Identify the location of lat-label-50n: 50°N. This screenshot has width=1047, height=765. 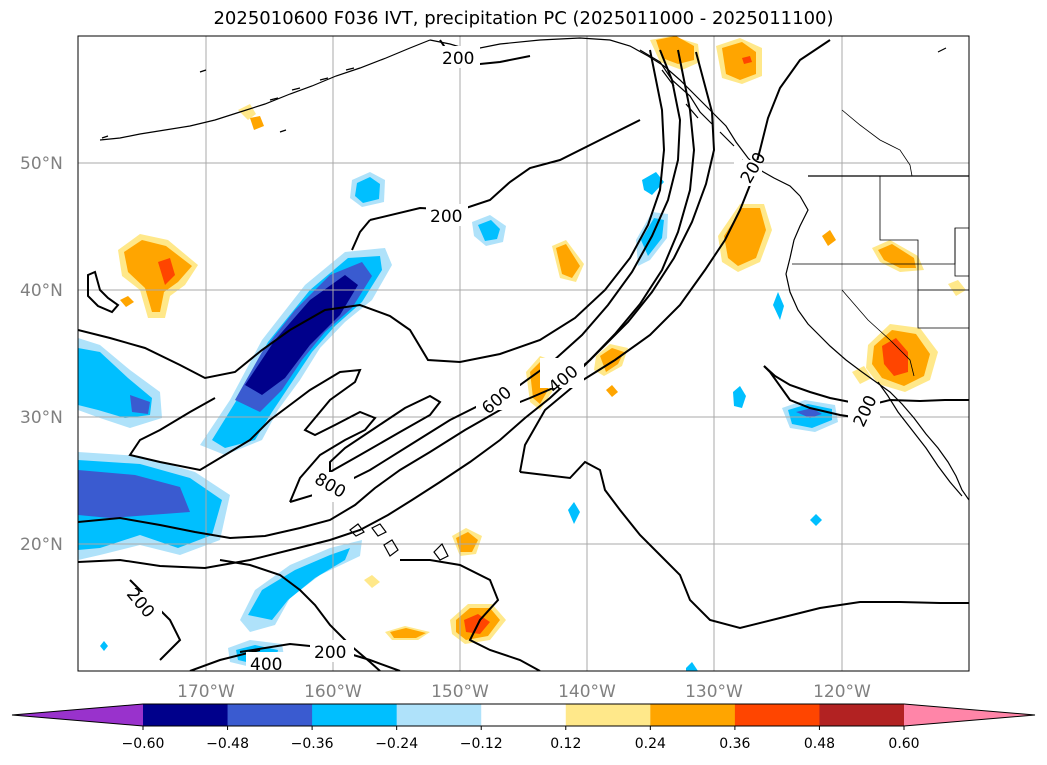
(41, 164).